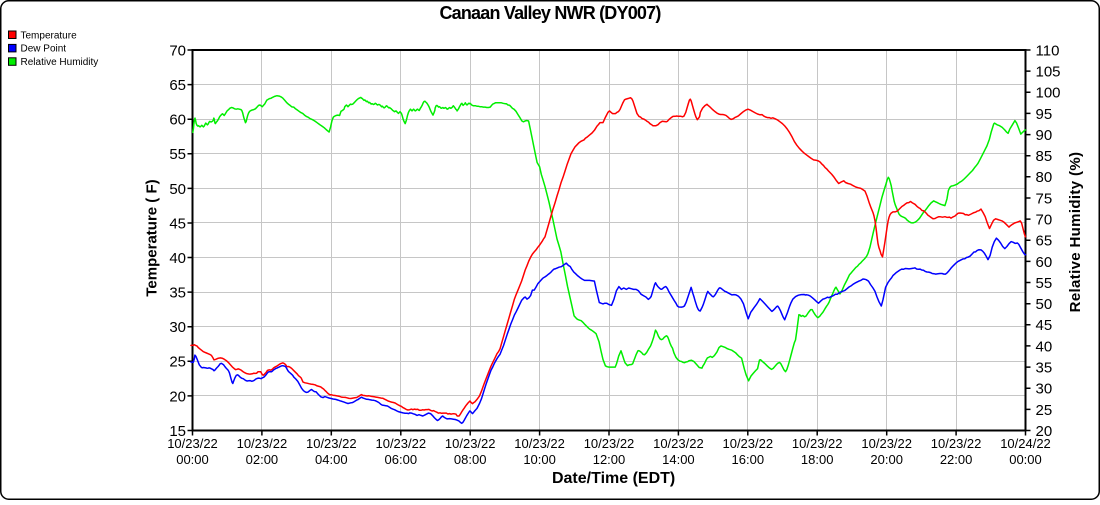 Image resolution: width=1100 pixels, height=505 pixels. I want to click on svg-text: 14:00, so click(678, 459).